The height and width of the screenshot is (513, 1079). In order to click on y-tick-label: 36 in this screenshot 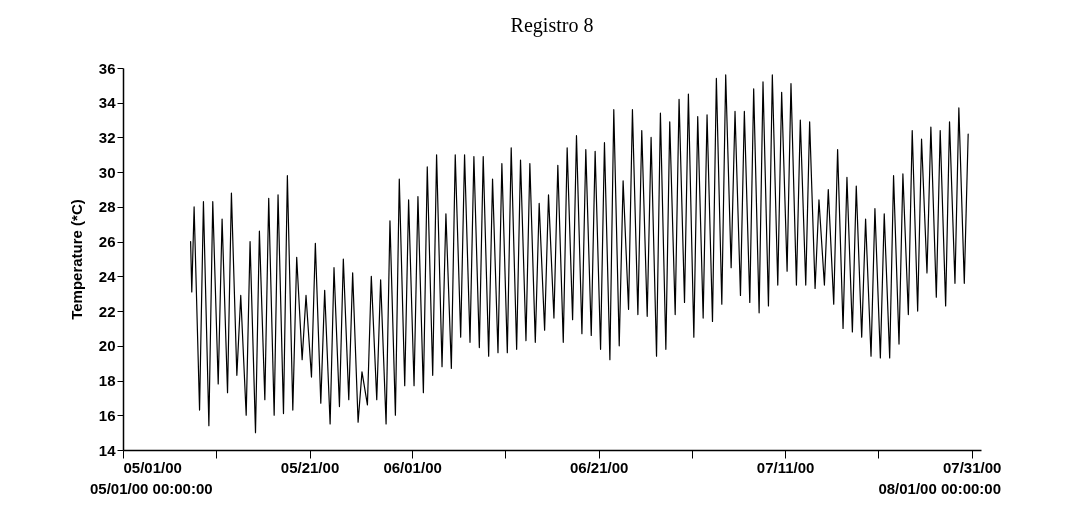, I will do `click(107, 68)`.